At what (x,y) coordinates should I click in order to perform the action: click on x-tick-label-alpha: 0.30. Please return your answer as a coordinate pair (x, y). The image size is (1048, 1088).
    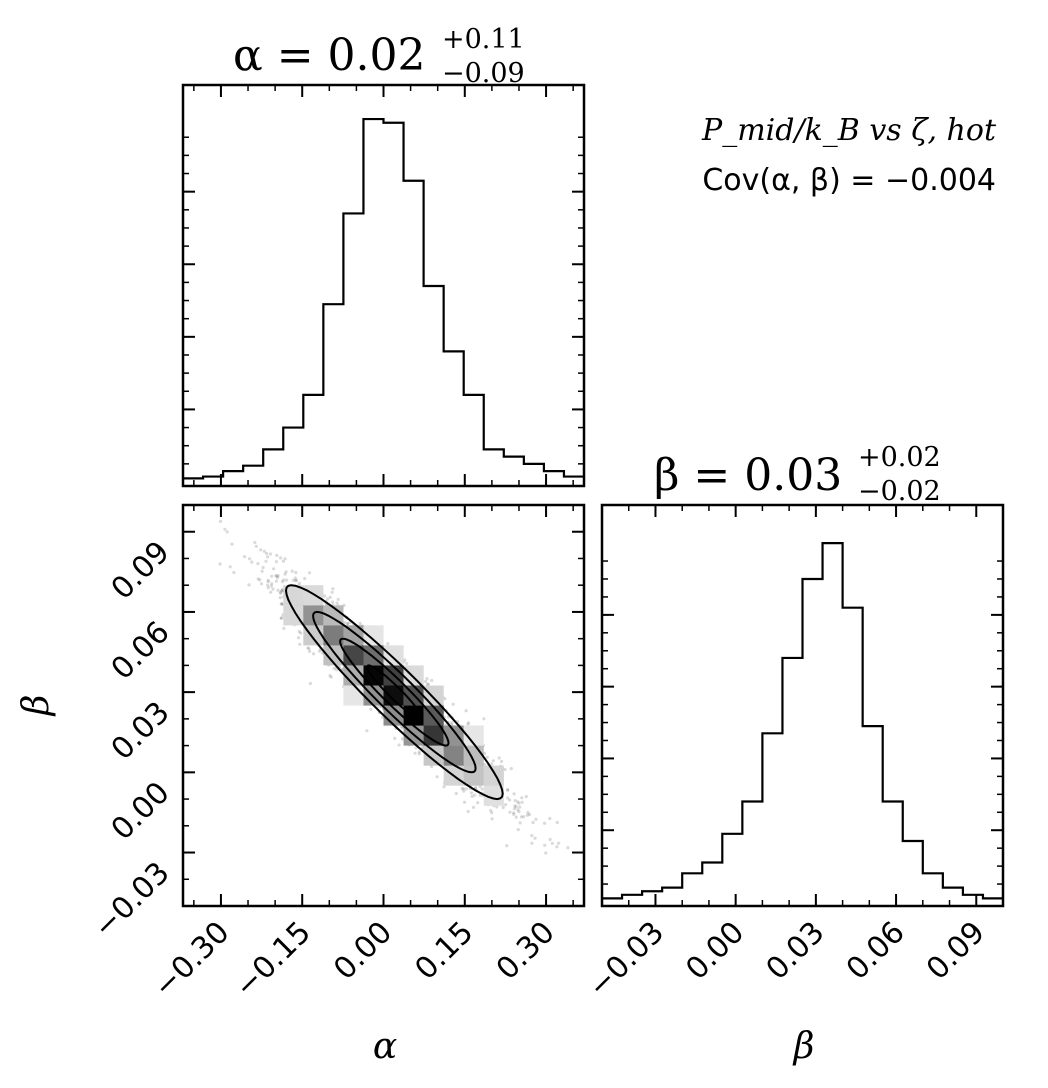
    Looking at the image, I should click on (526, 951).